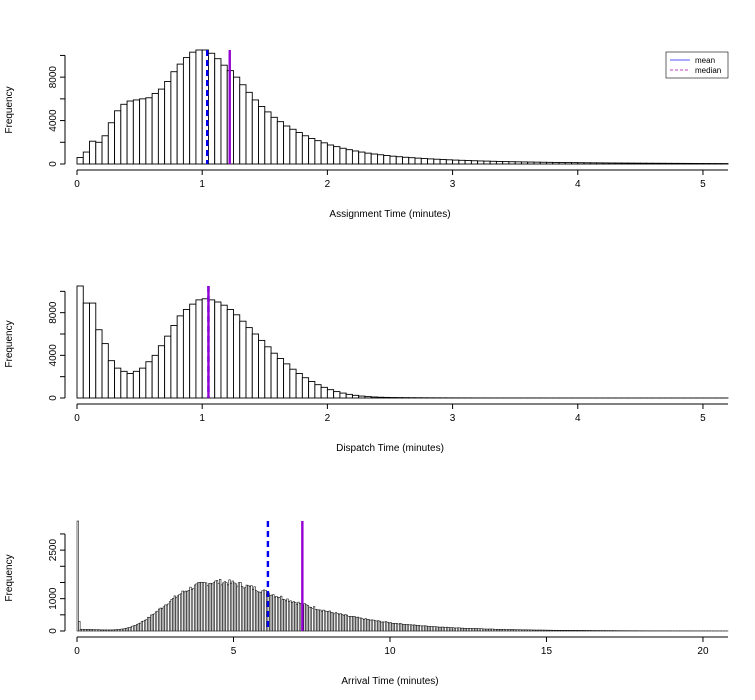 The image size is (755, 700). What do you see at coordinates (9, 577) in the screenshot?
I see `arrival-y-axis-title: Frequency` at bounding box center [9, 577].